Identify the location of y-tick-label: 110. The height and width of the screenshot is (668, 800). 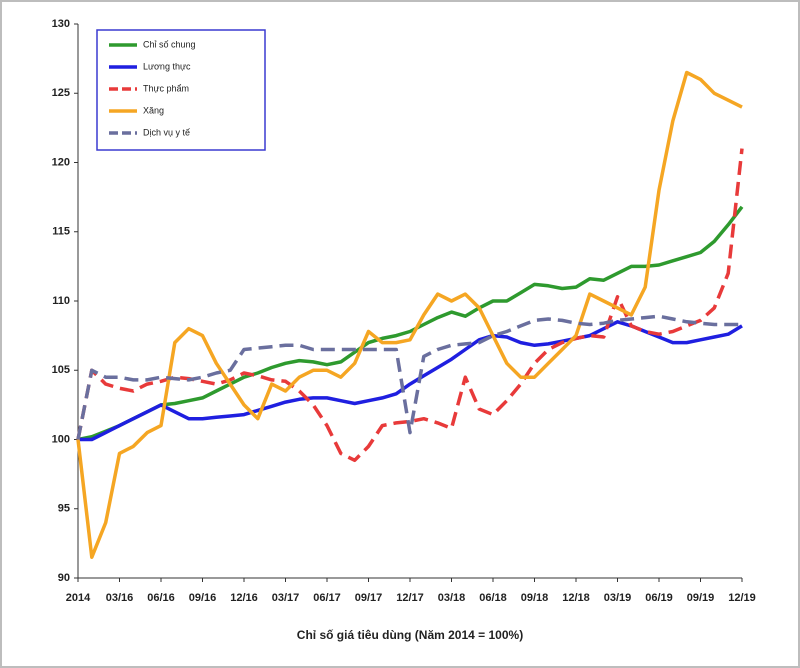
(61, 301).